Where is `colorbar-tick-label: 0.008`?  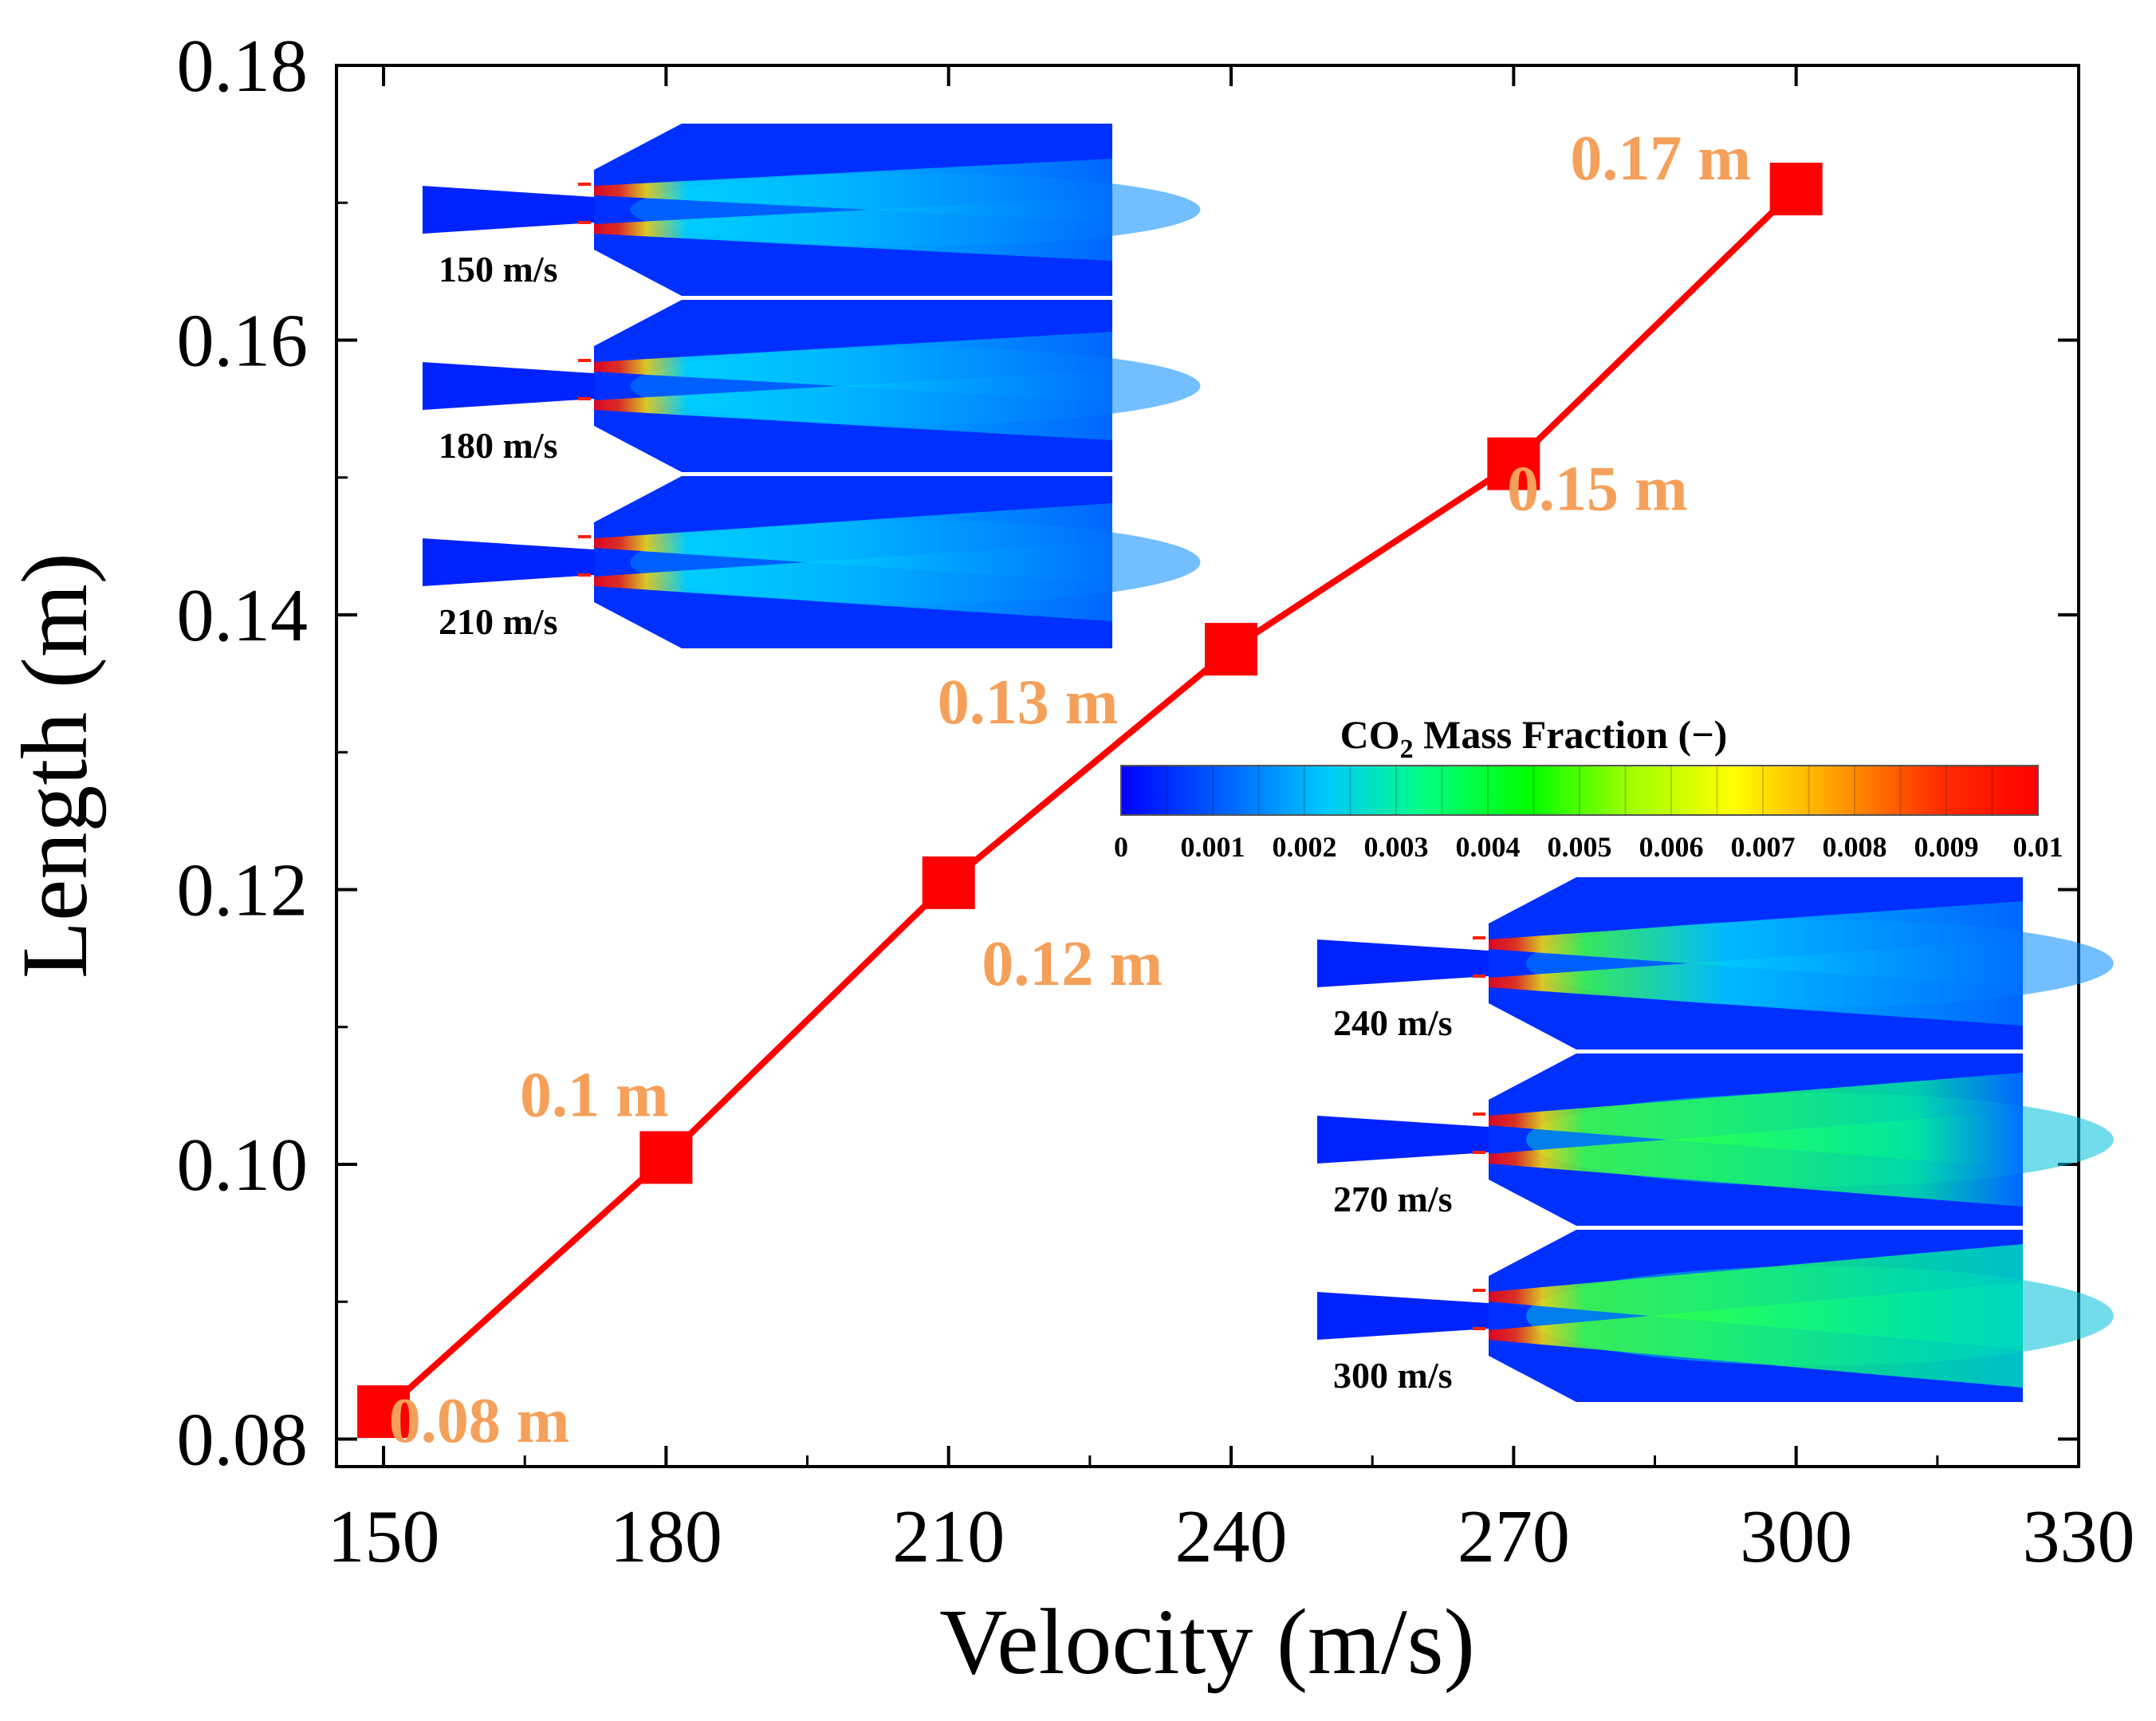
colorbar-tick-label: 0.008 is located at coordinates (1855, 847).